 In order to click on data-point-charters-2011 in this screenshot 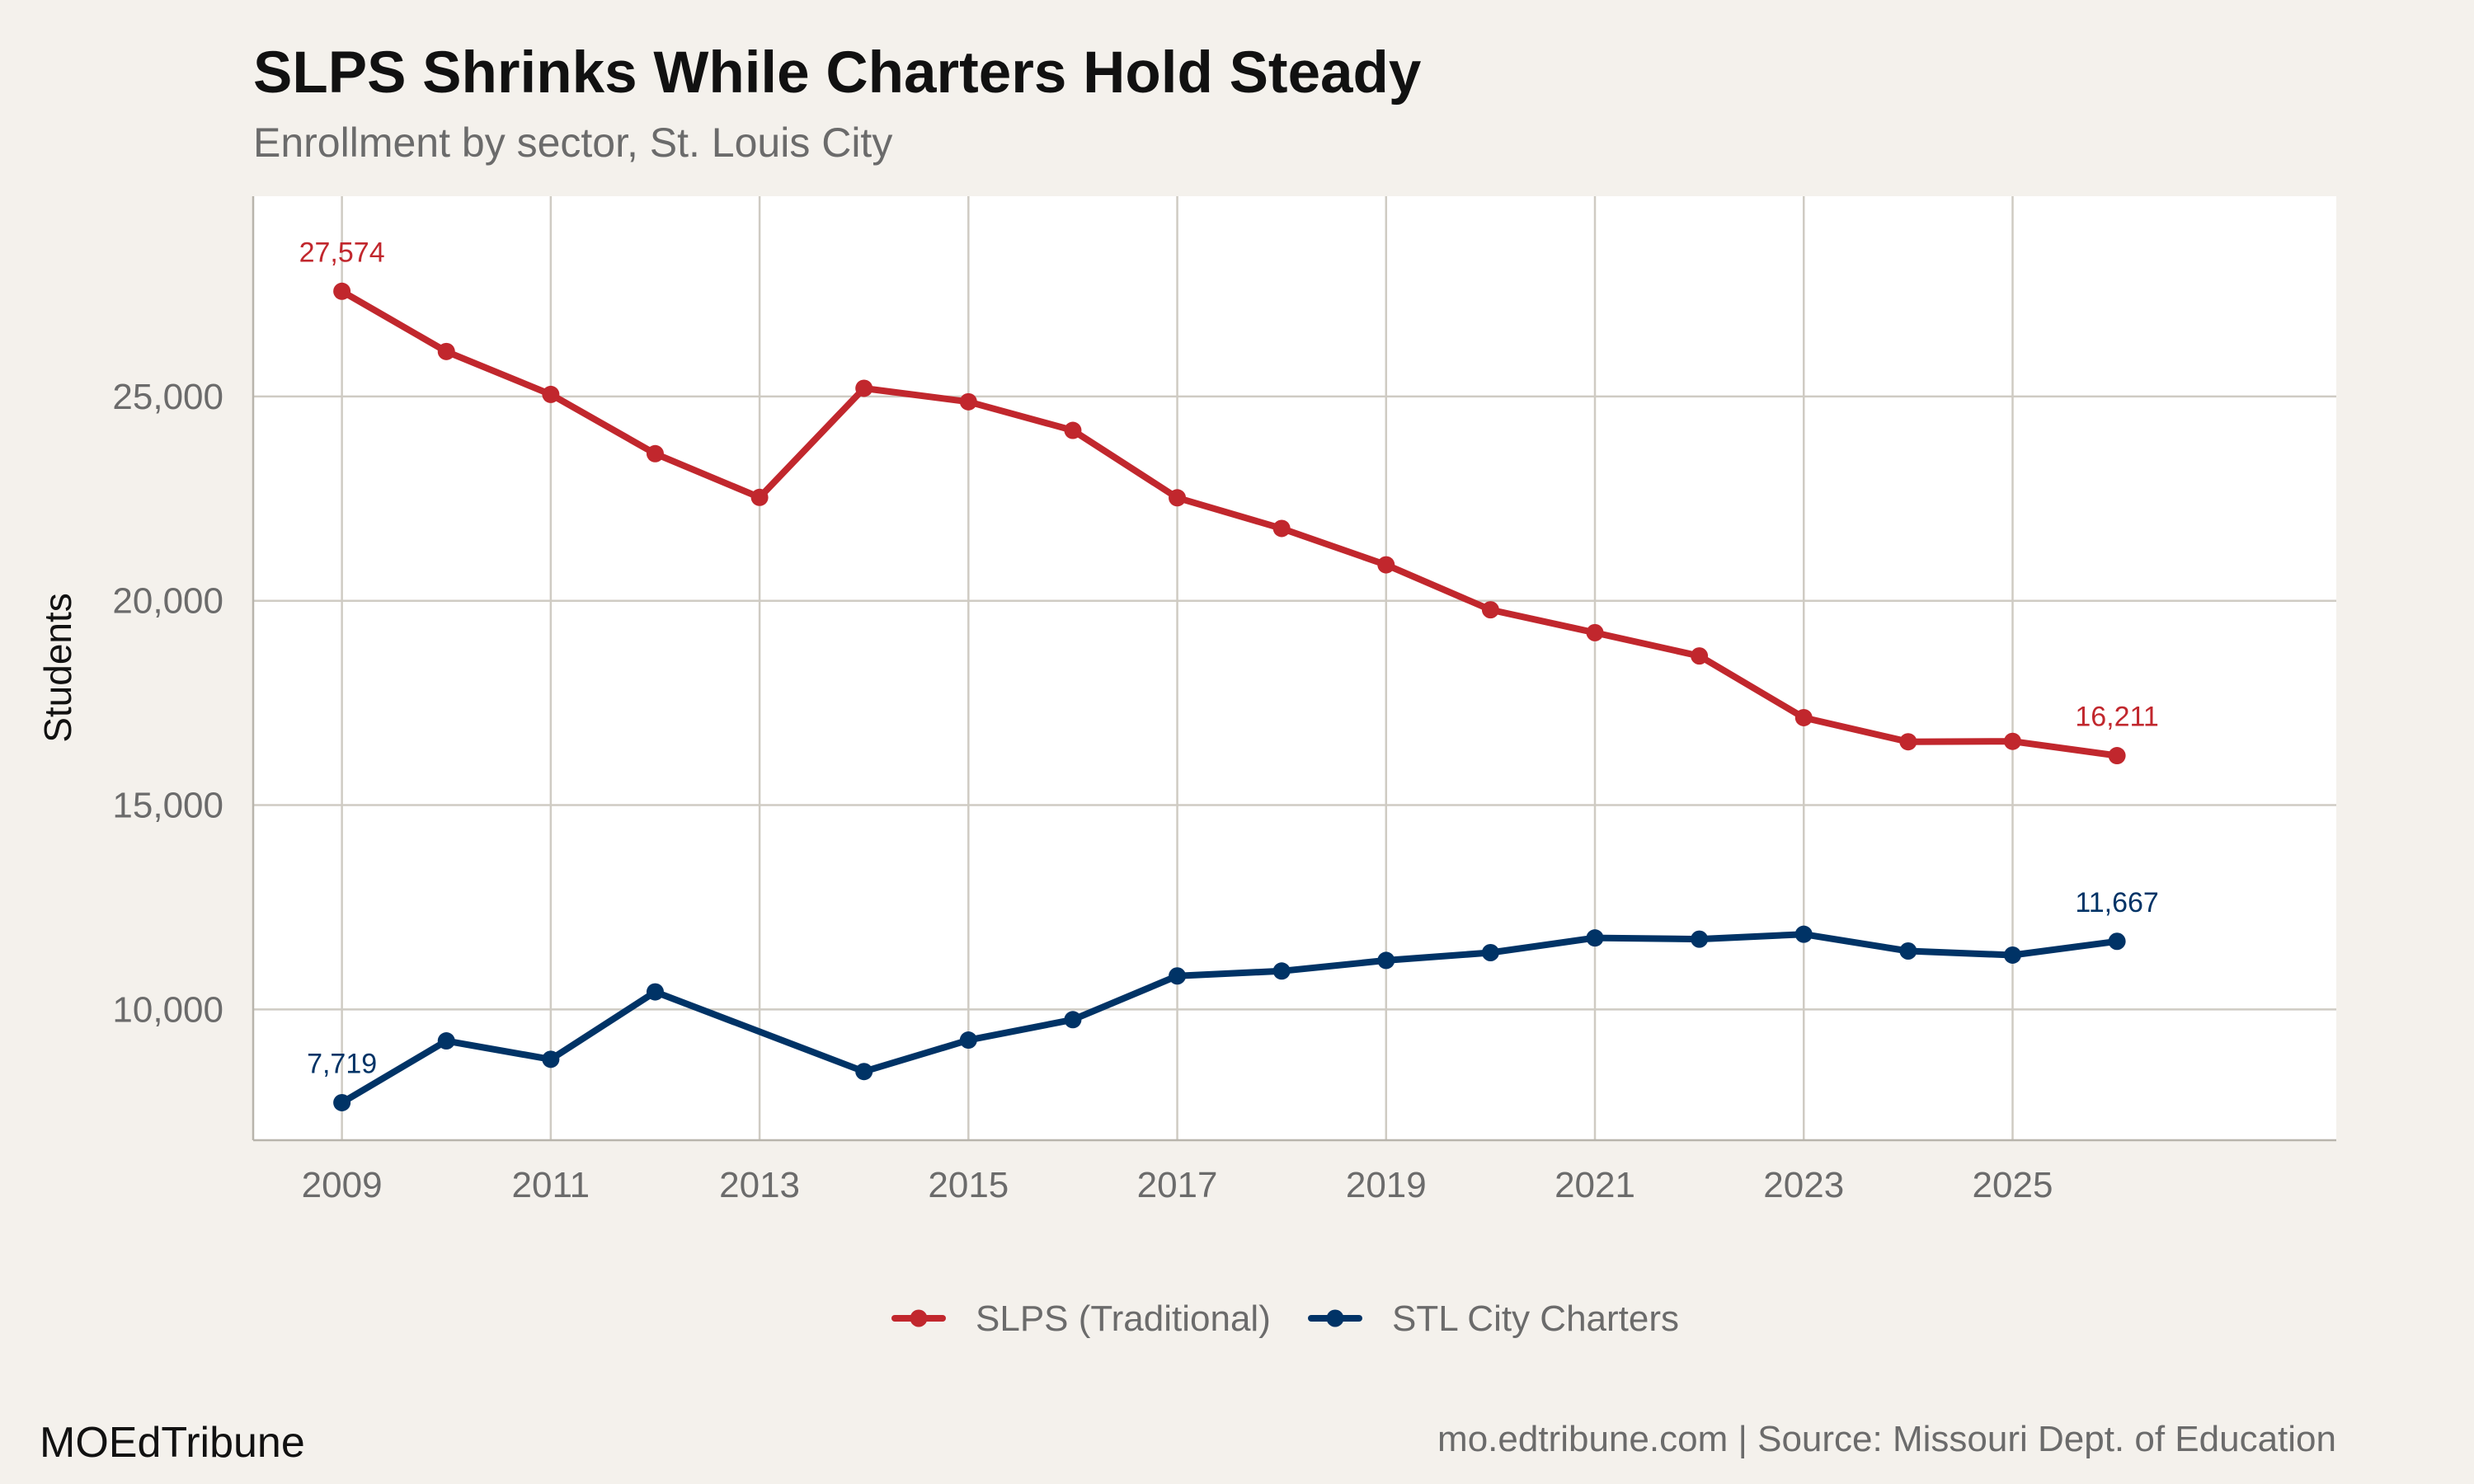, I will do `click(551, 1059)`.